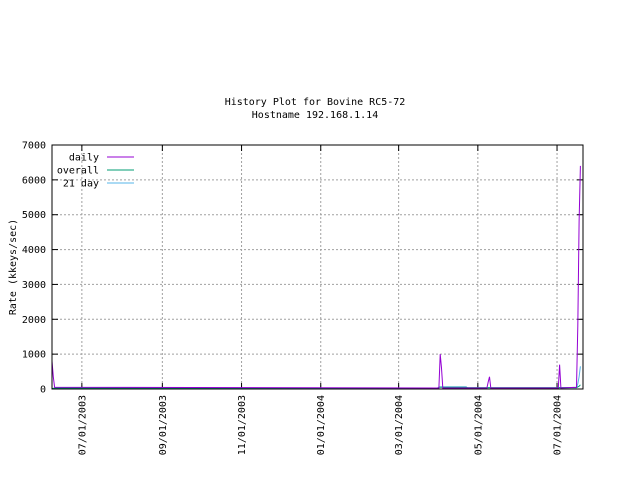  What do you see at coordinates (82, 425) in the screenshot?
I see `x-tick-label: 07/01/2003` at bounding box center [82, 425].